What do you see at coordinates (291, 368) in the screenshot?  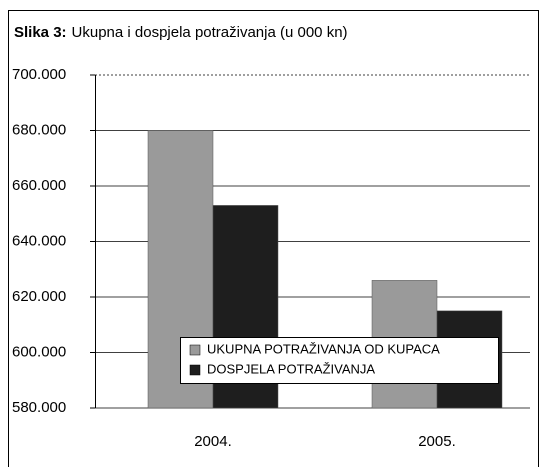 I see `legend-label: DOSPJELA POTRAŽIVANJA` at bounding box center [291, 368].